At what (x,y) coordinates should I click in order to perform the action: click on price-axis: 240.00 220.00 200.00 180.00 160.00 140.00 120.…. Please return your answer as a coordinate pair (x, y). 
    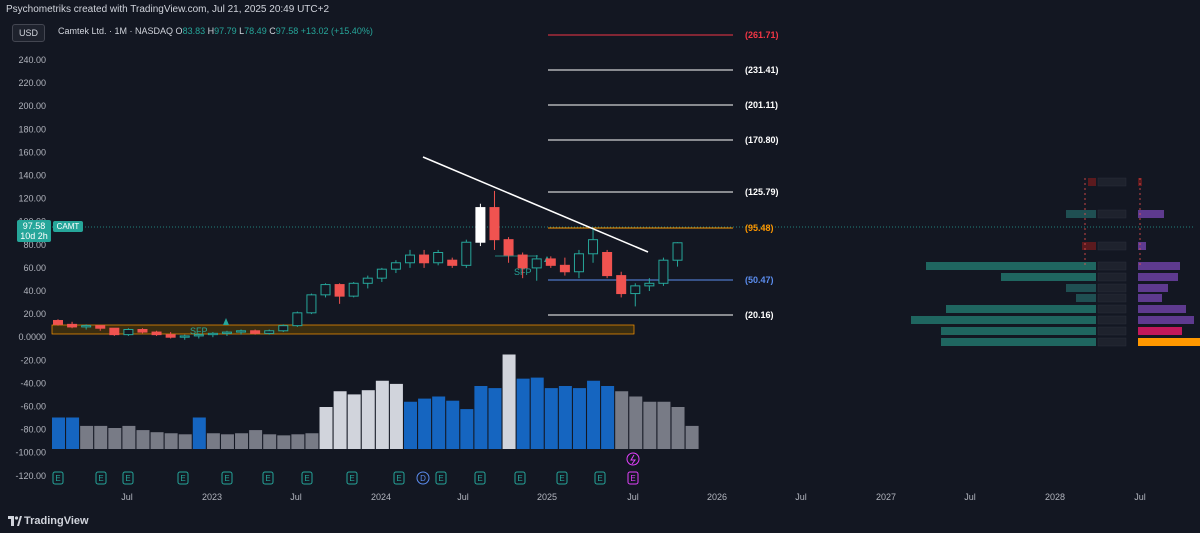
    Looking at the image, I should click on (30, 268).